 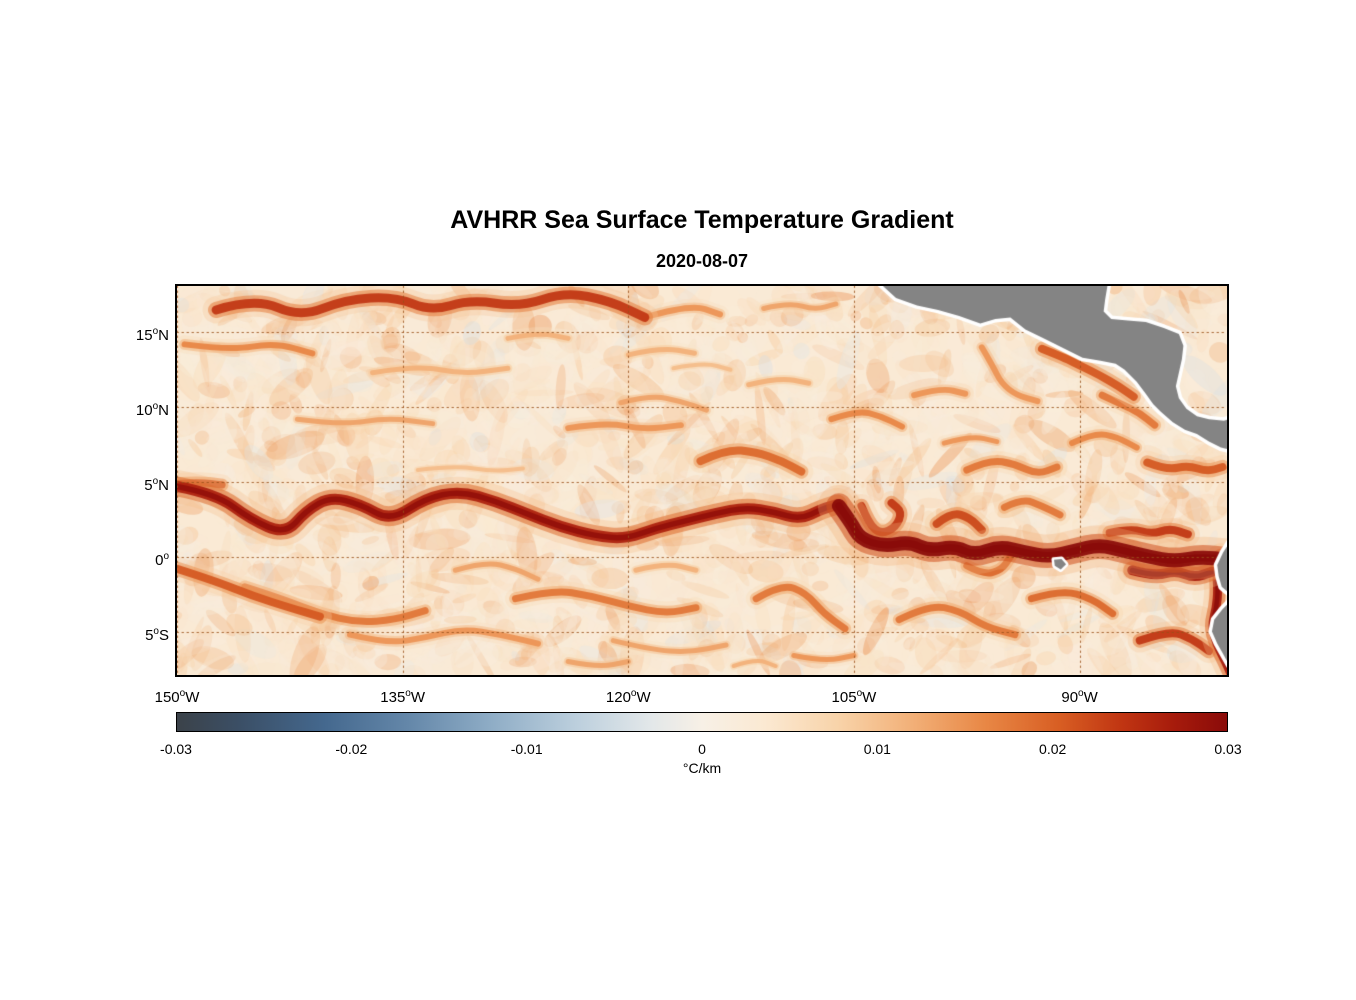 I want to click on colorbar-tick-label: 0.02, so click(x=1053, y=749).